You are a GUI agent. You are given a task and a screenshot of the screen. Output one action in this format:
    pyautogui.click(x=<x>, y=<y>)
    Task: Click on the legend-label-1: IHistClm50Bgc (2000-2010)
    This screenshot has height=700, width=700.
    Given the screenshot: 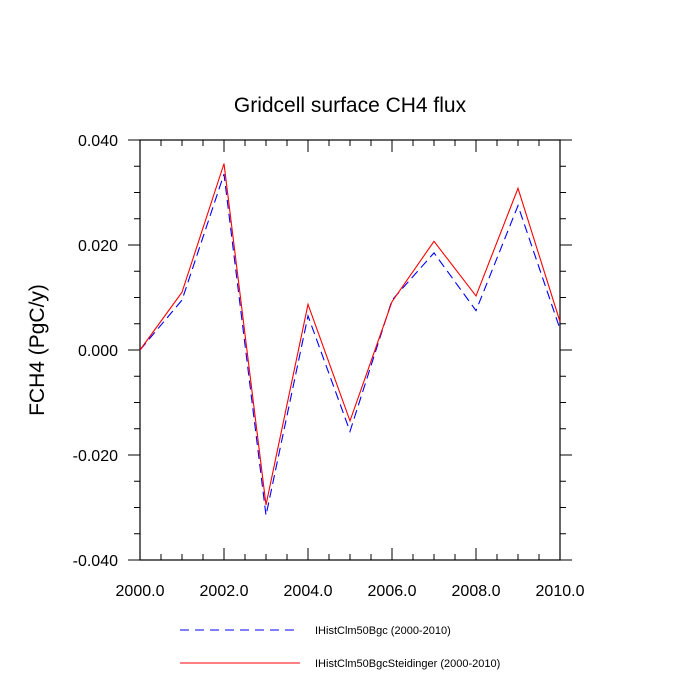 What is the action you would take?
    pyautogui.click(x=383, y=631)
    